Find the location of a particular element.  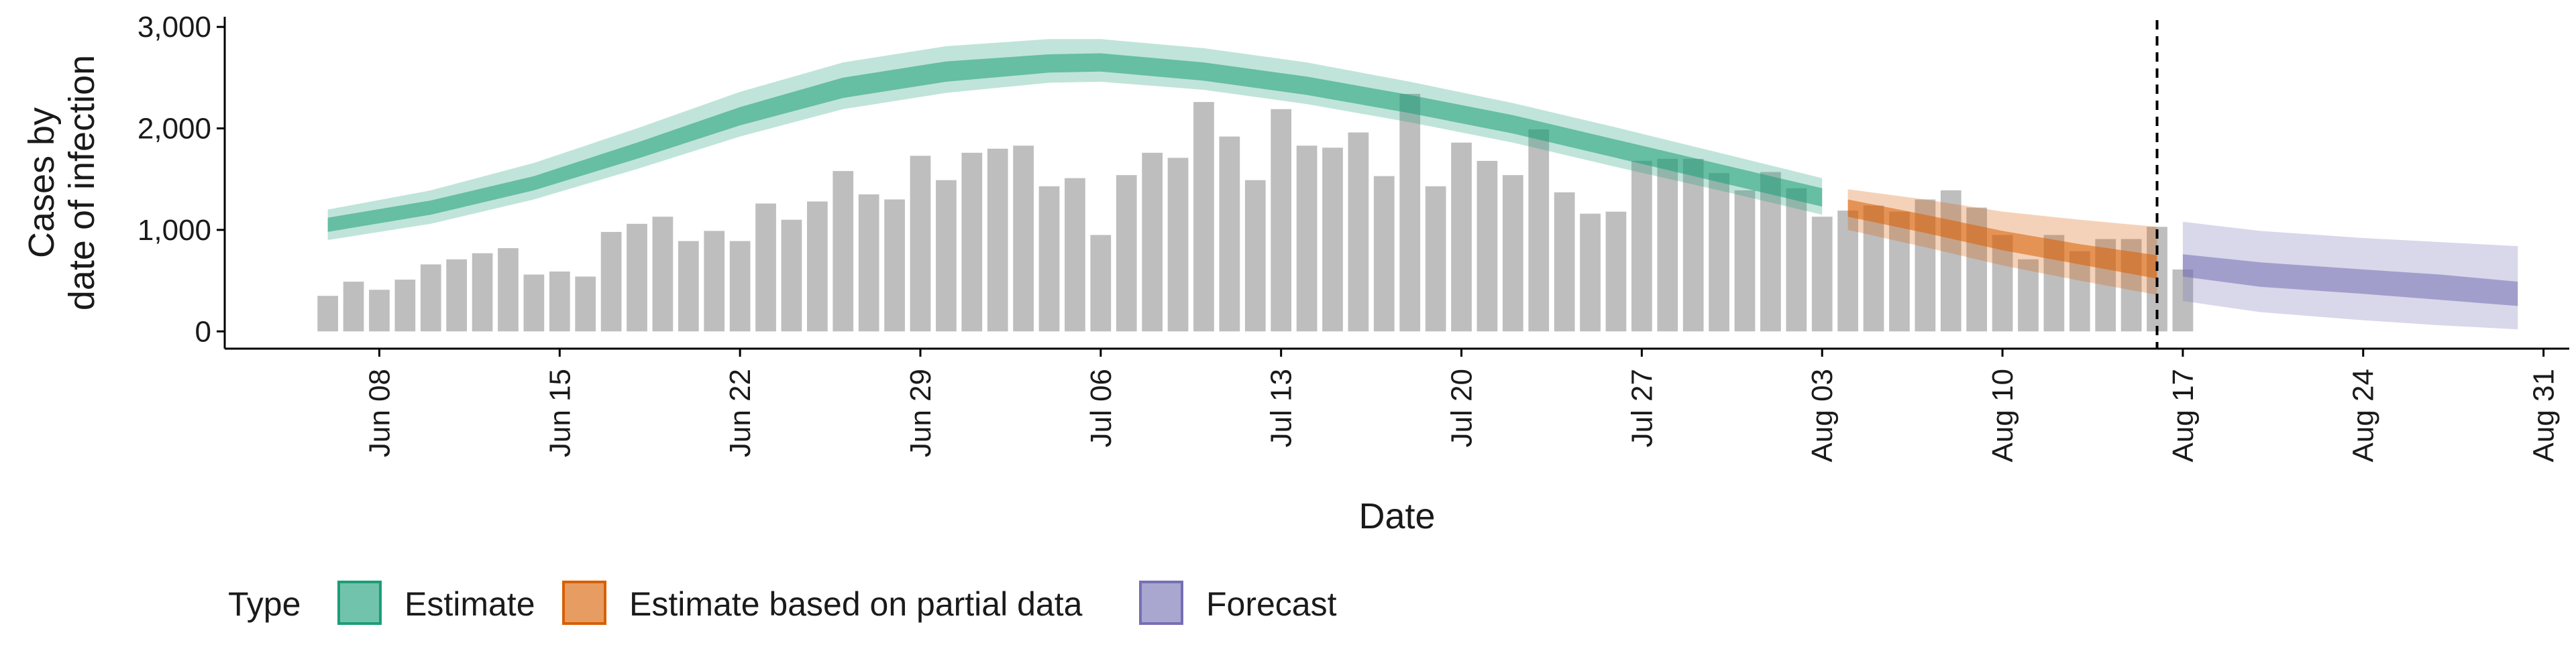

y-axis-title-line: date of infection is located at coordinates (82, 182).